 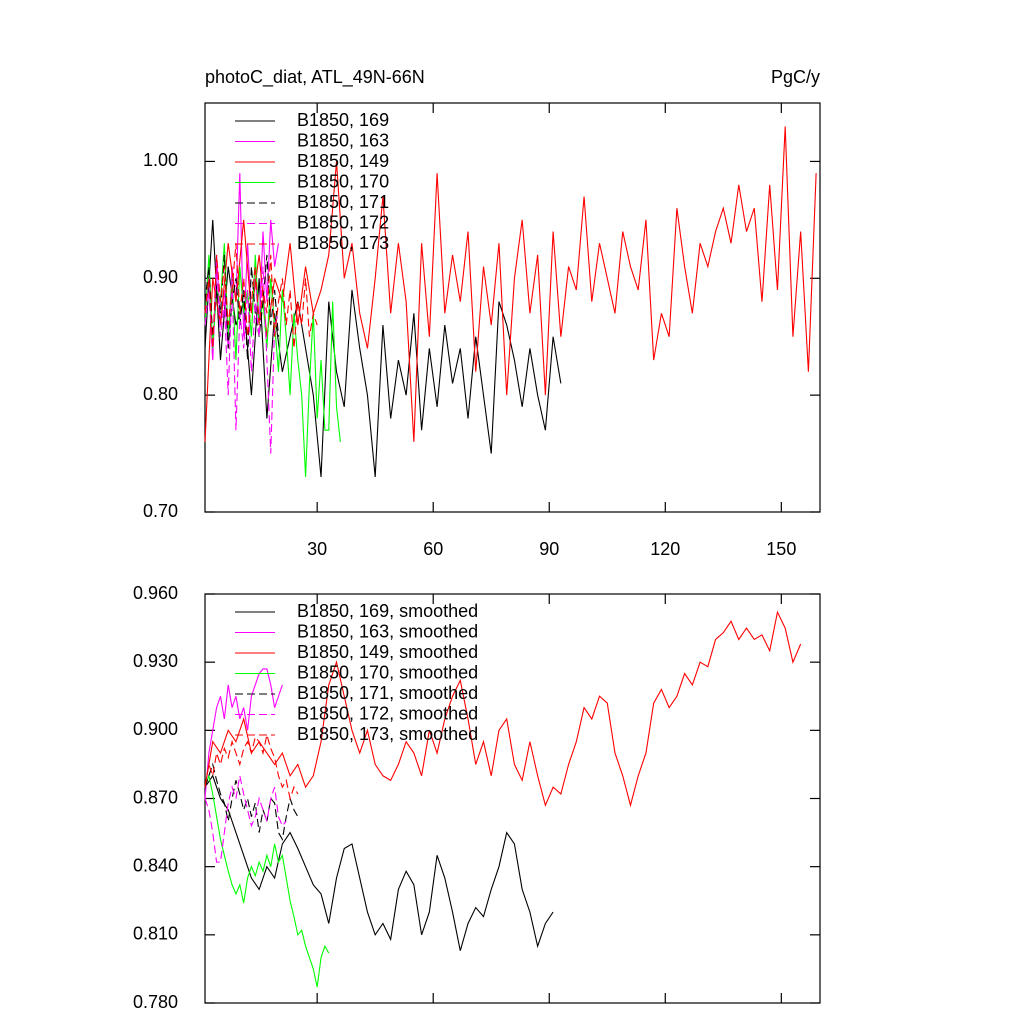 What do you see at coordinates (387, 693) in the screenshot?
I see `legend-label: B1850, 171, smoothed` at bounding box center [387, 693].